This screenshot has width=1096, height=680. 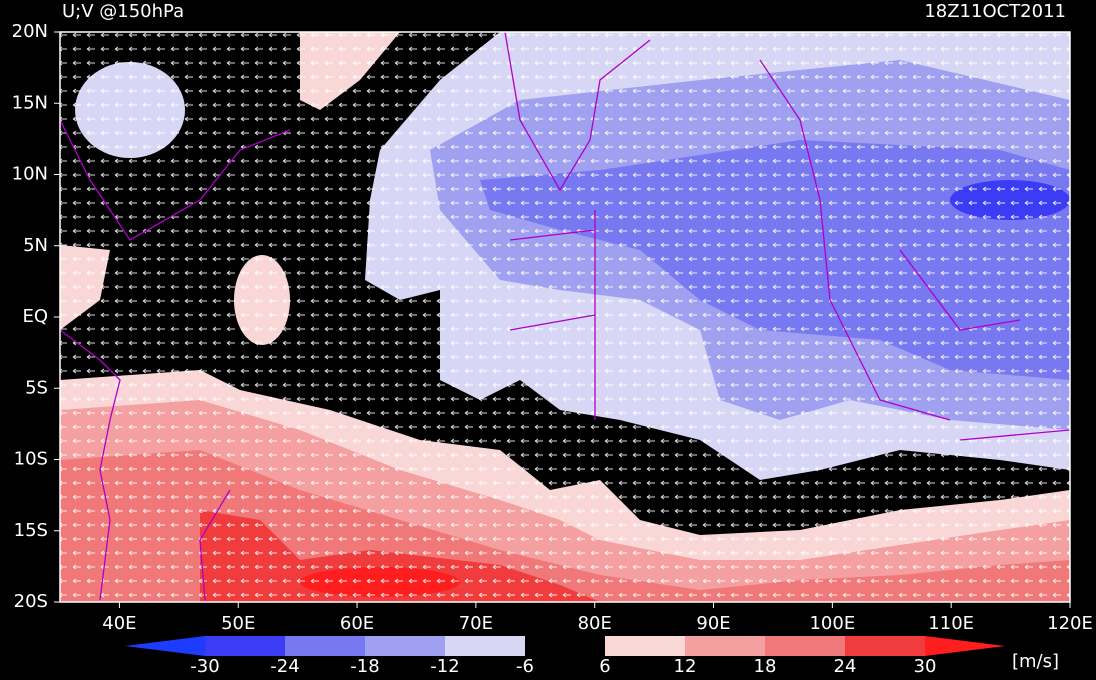 What do you see at coordinates (832, 623) in the screenshot?
I see `x-tick-label: 100E` at bounding box center [832, 623].